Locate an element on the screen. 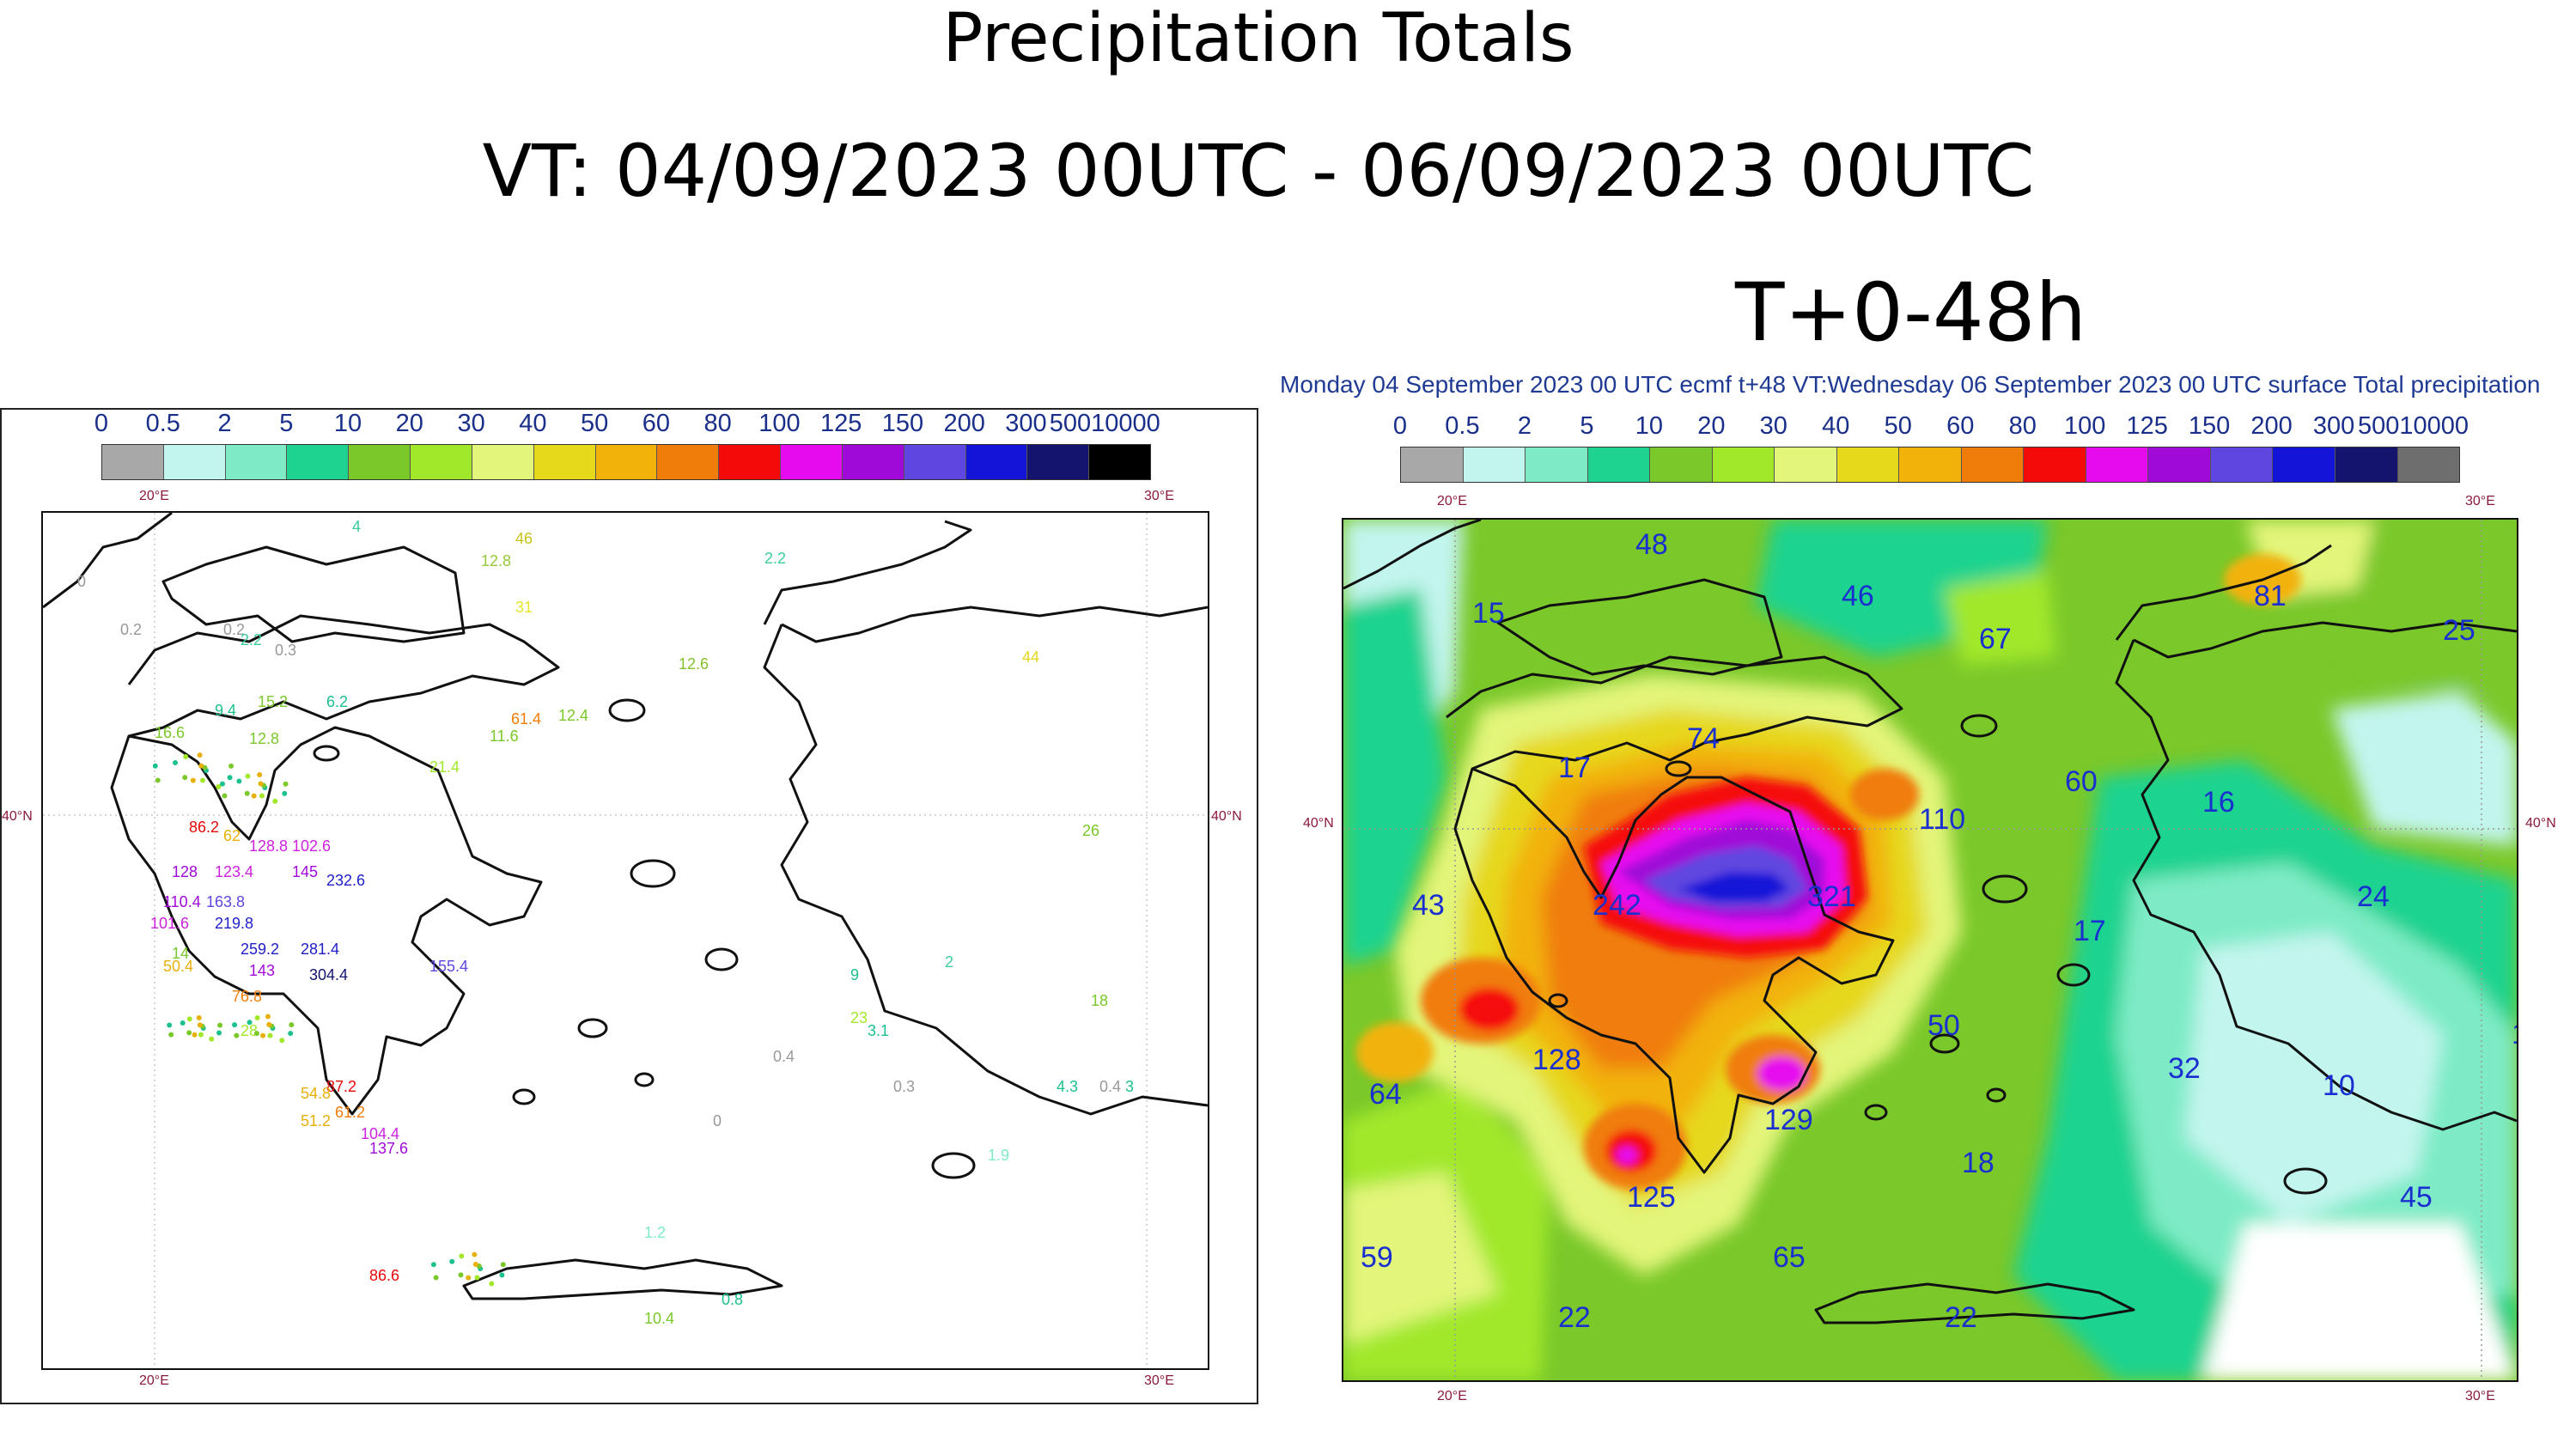 The image size is (2576, 1449). station-value: 86.2 is located at coordinates (204, 827).